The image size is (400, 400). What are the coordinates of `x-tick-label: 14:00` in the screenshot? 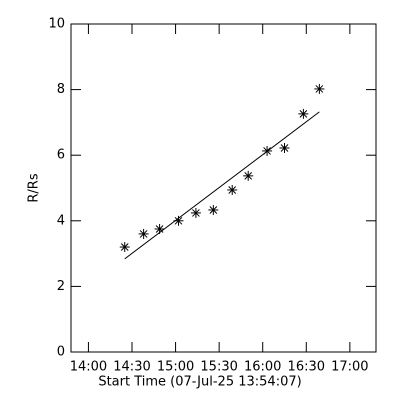 It's located at (88, 367).